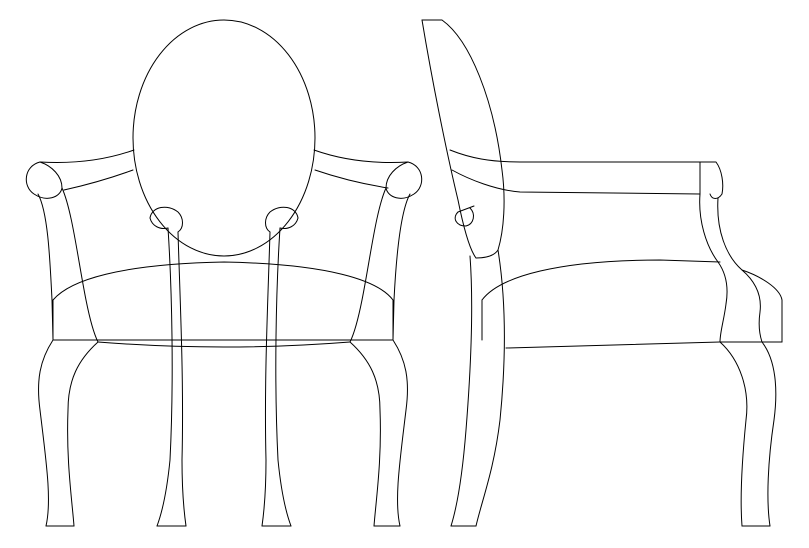 The width and height of the screenshot is (809, 548). Describe the element at coordinates (463, 139) in the screenshot. I see `side-backrest` at that location.